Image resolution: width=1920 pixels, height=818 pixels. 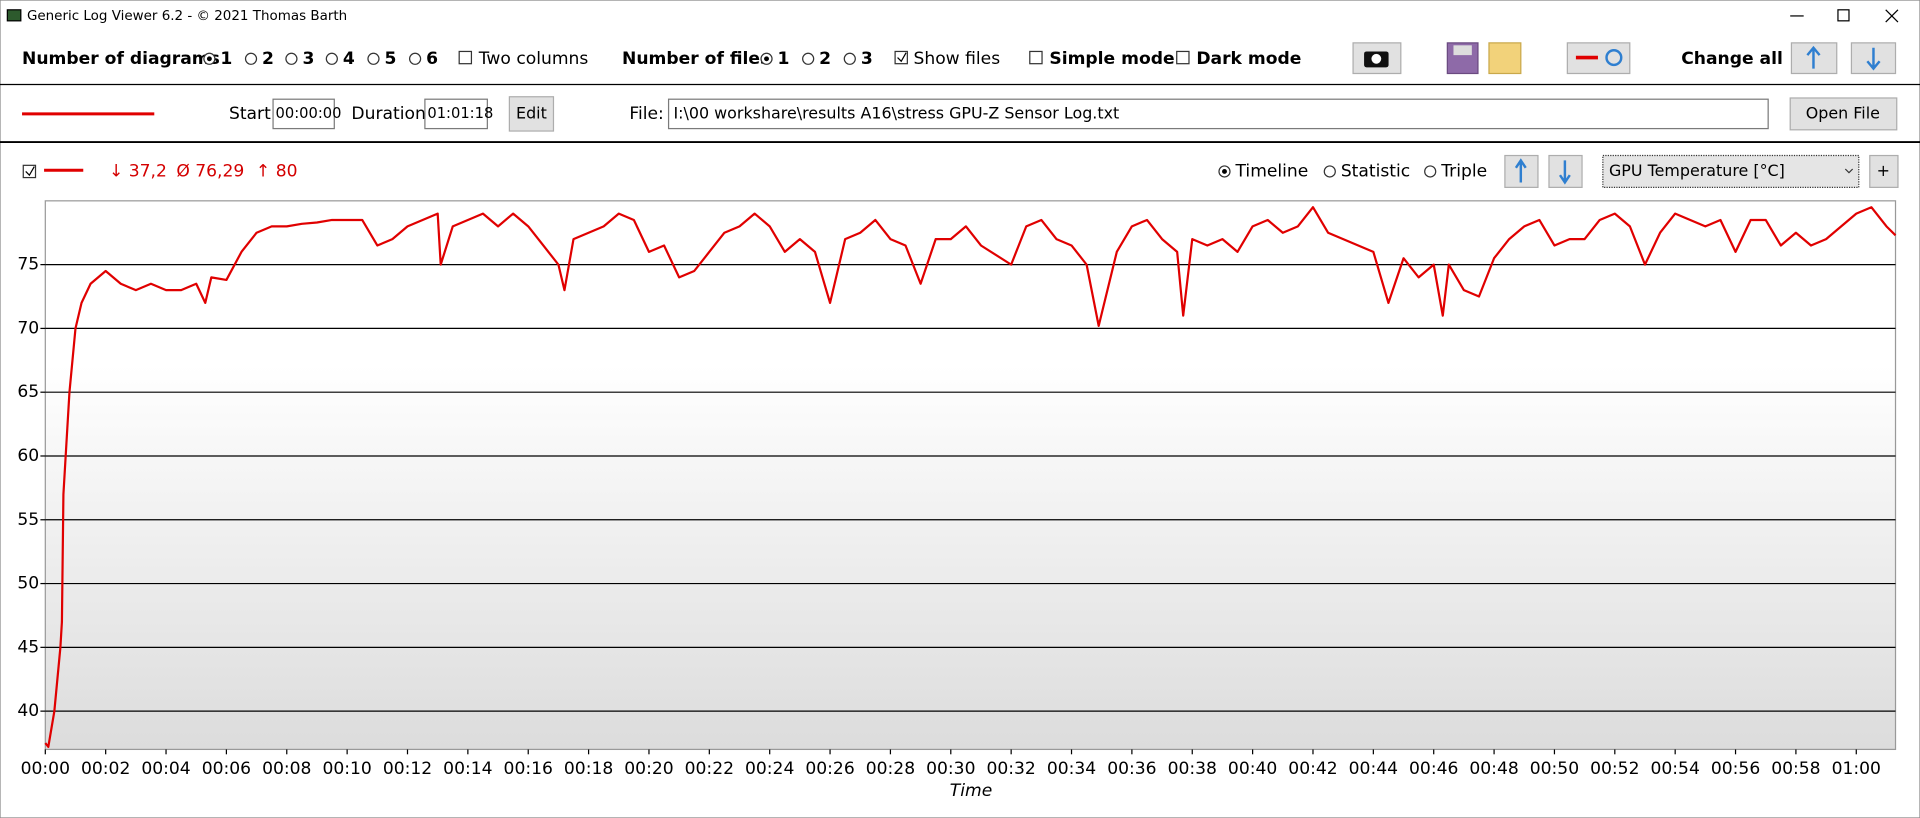 I want to click on x-tick-label: 00:36, so click(x=1131, y=769).